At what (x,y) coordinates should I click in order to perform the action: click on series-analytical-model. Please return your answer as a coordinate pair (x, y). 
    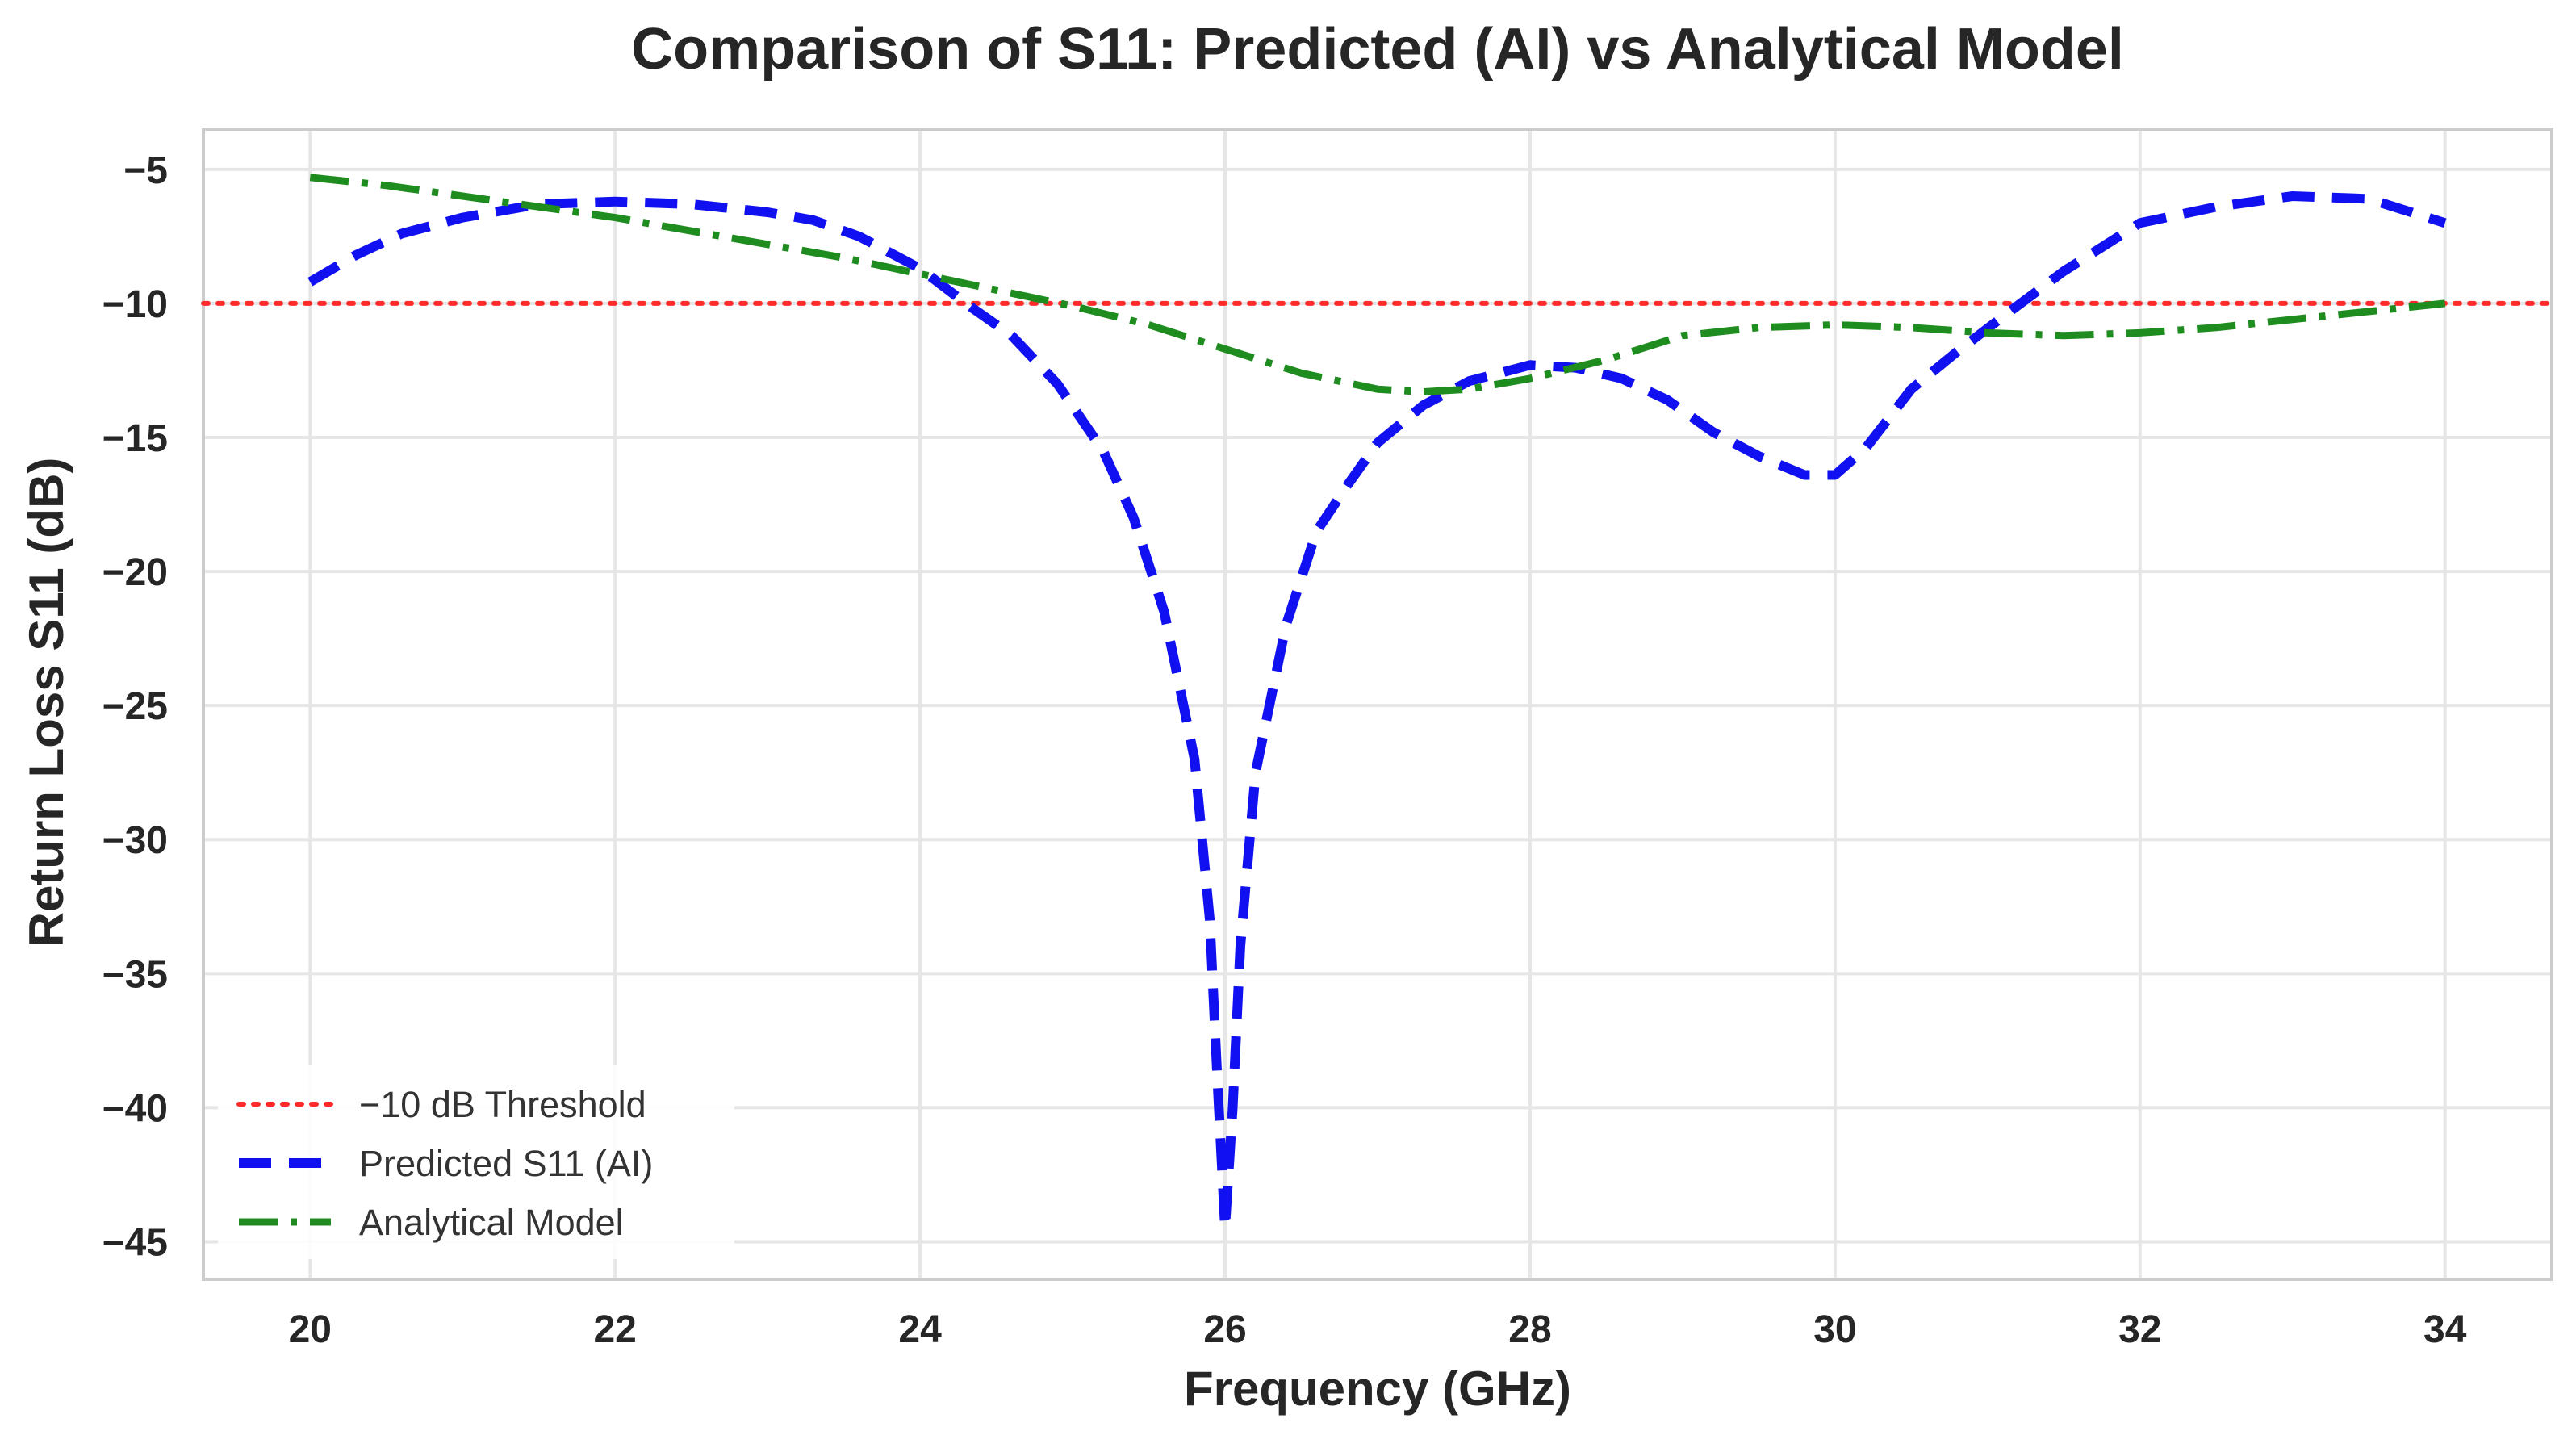
    Looking at the image, I should click on (1377, 284).